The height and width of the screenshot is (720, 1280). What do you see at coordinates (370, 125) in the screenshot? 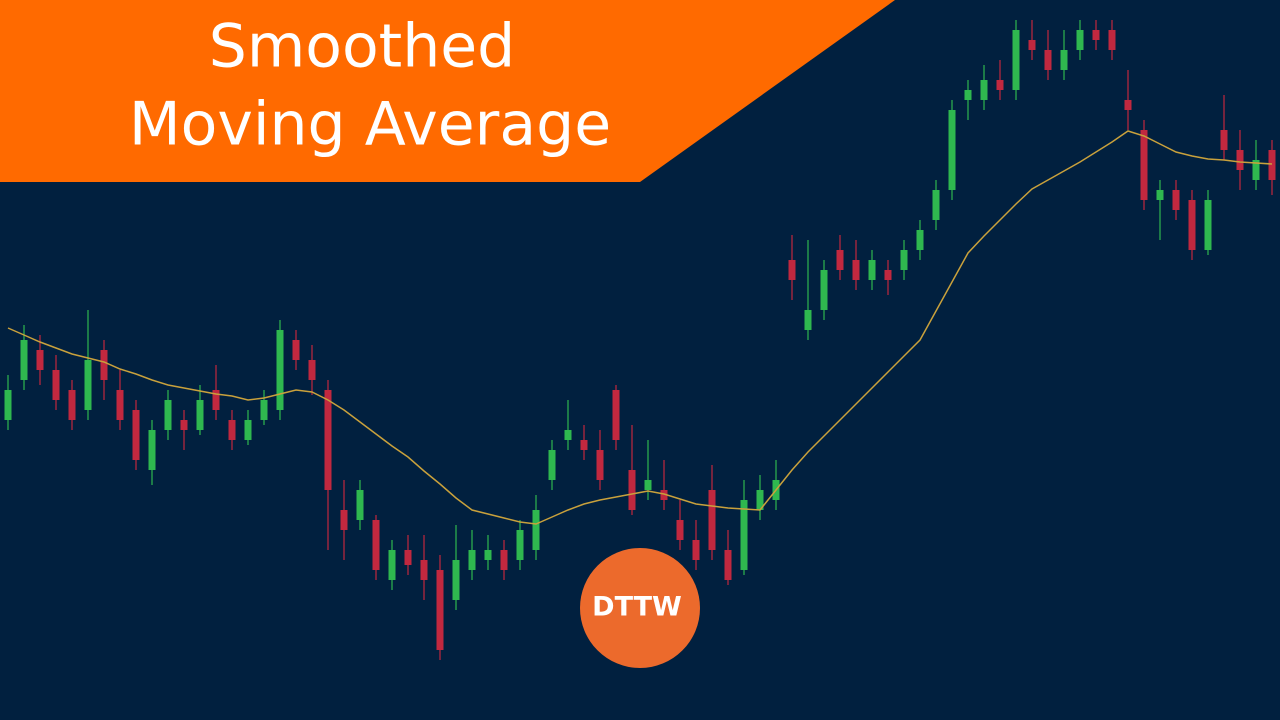
I see `title-line: Moving Average` at bounding box center [370, 125].